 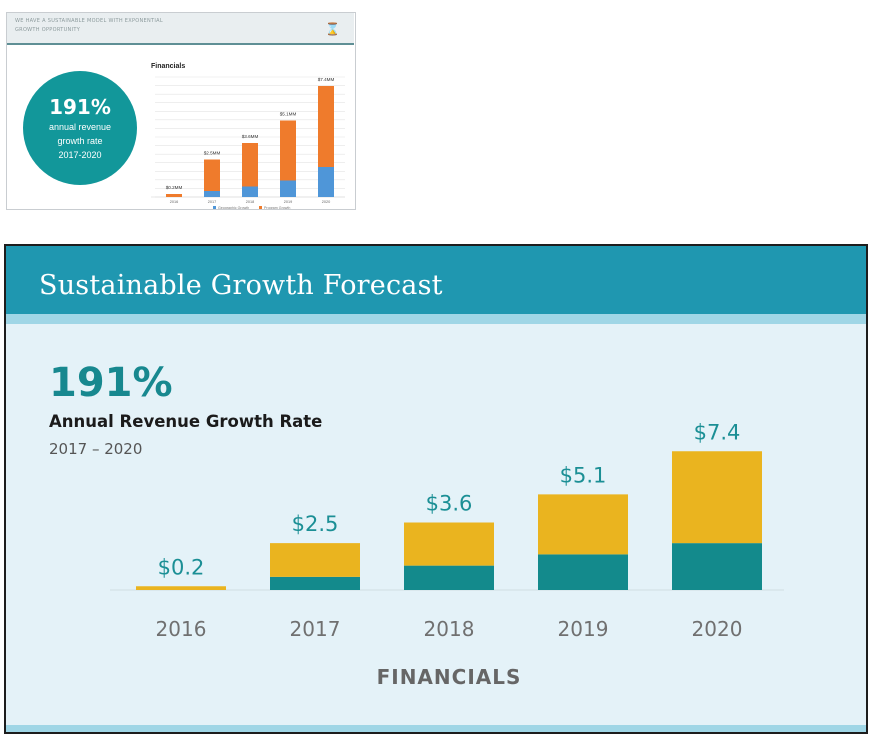 I want to click on legend-label-2: Program Growth, so click(x=277, y=208).